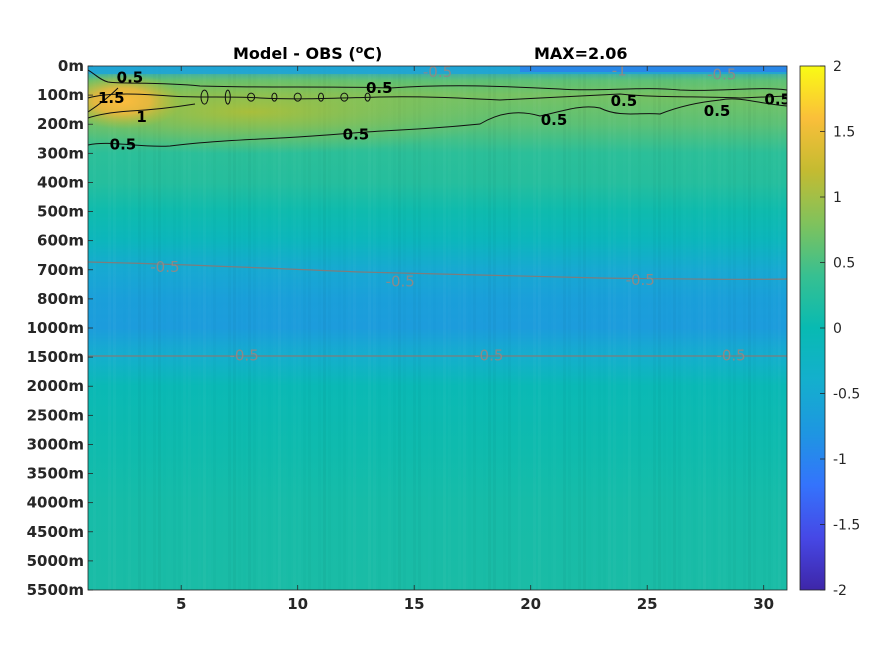 This screenshot has height=656, width=875. What do you see at coordinates (360, 49) in the screenshot?
I see `chart-title-unit-letter: o` at bounding box center [360, 49].